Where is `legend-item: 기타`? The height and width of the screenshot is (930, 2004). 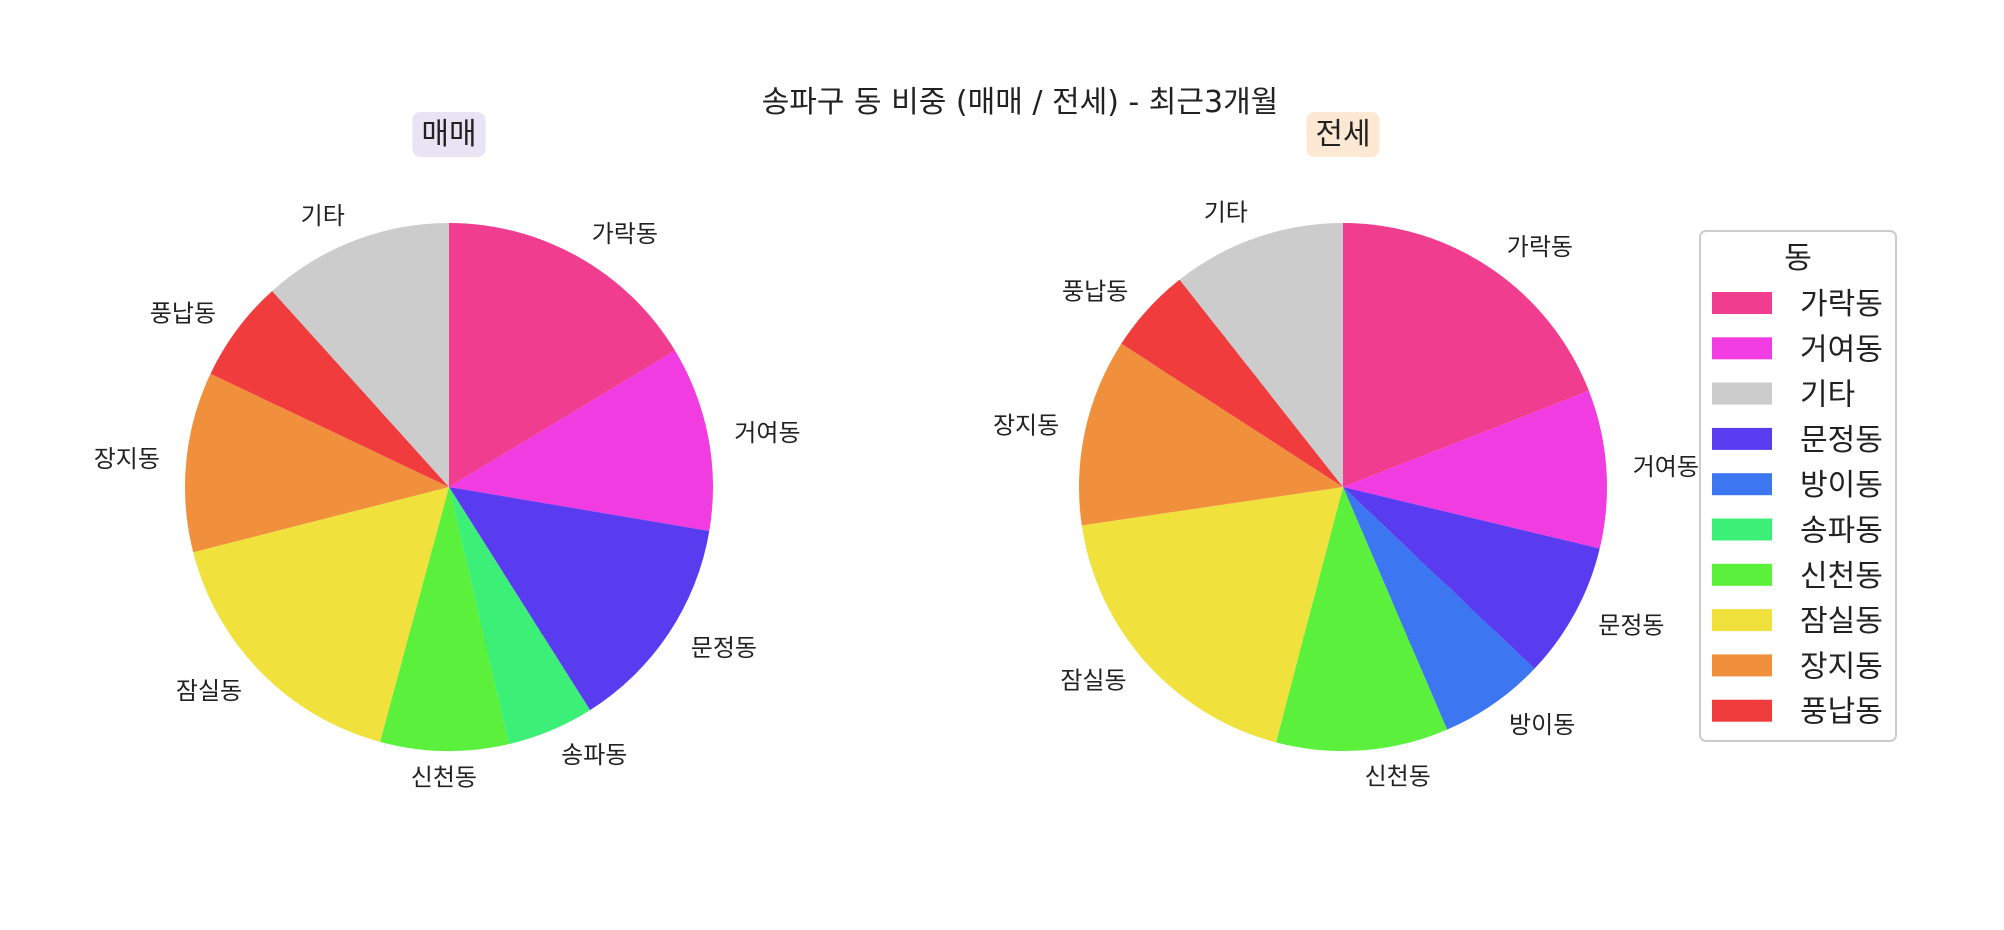
legend-item: 기타 is located at coordinates (1783, 395).